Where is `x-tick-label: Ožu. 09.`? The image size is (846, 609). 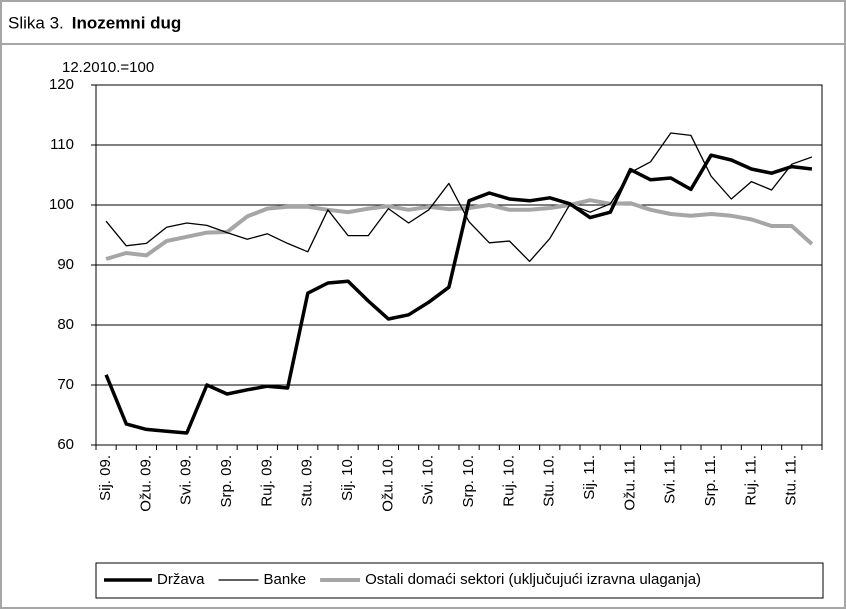 x-tick-label: Ožu. 09. is located at coordinates (145, 483).